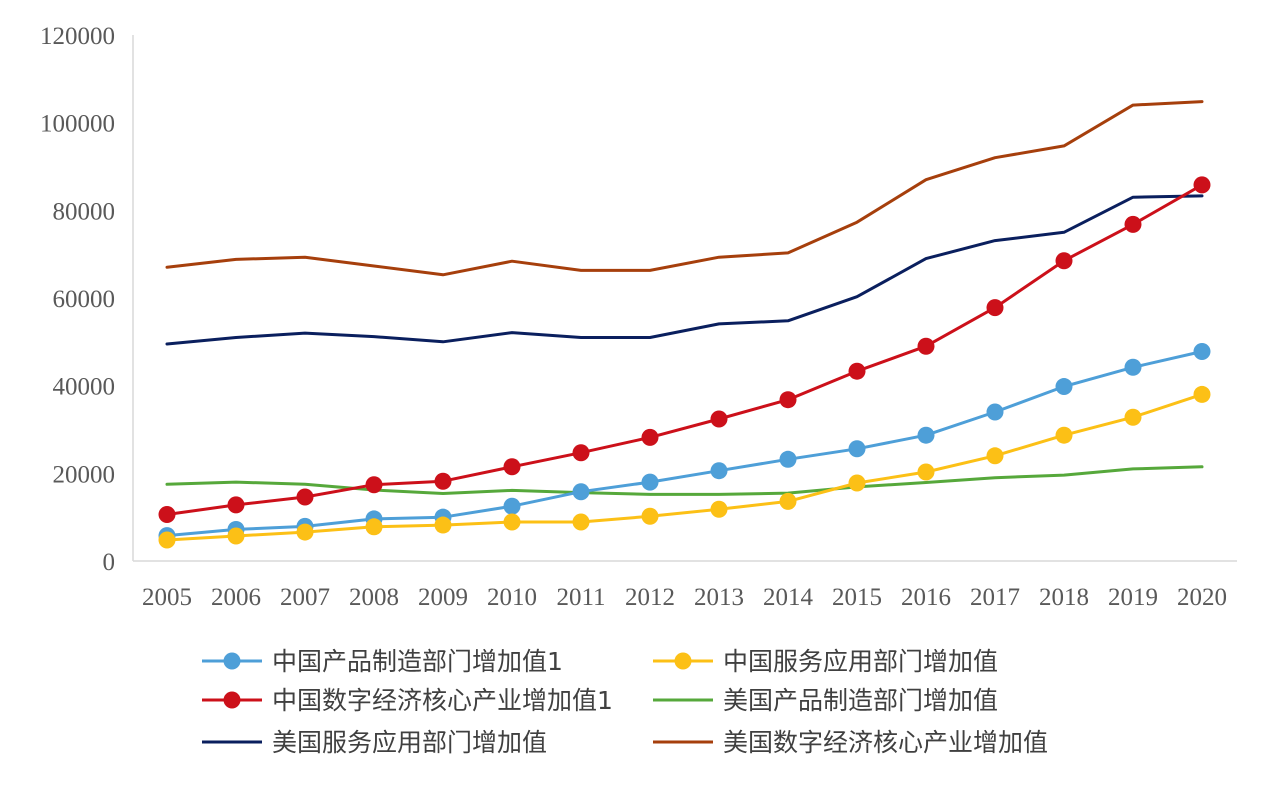  Describe the element at coordinates (305, 597) in the screenshot. I see `x-tick-label: 2007` at that location.